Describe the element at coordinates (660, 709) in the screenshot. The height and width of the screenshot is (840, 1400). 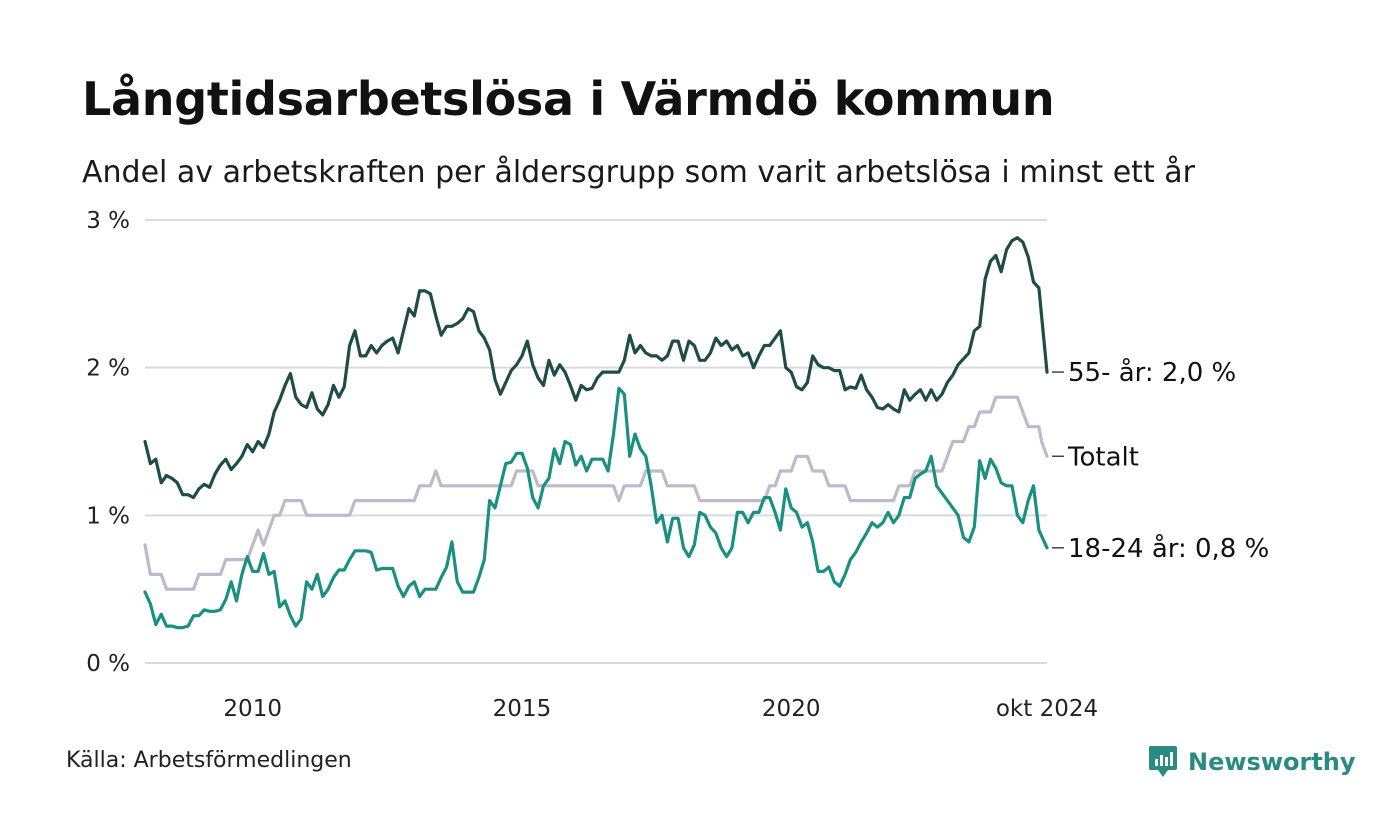
I see `x-axis-ticks: 2010 2015 2020 okt 2024` at that location.